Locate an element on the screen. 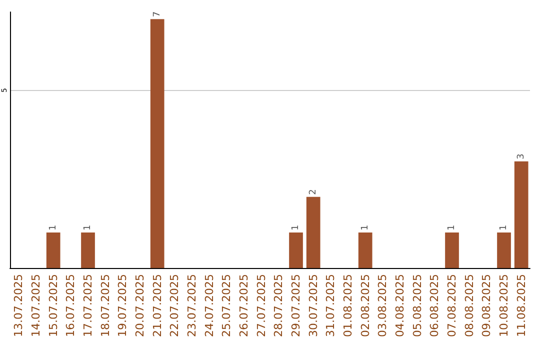 Image resolution: width=540 pixels, height=340 pixels. x-tick-label: 11.08.2025 is located at coordinates (521, 306).